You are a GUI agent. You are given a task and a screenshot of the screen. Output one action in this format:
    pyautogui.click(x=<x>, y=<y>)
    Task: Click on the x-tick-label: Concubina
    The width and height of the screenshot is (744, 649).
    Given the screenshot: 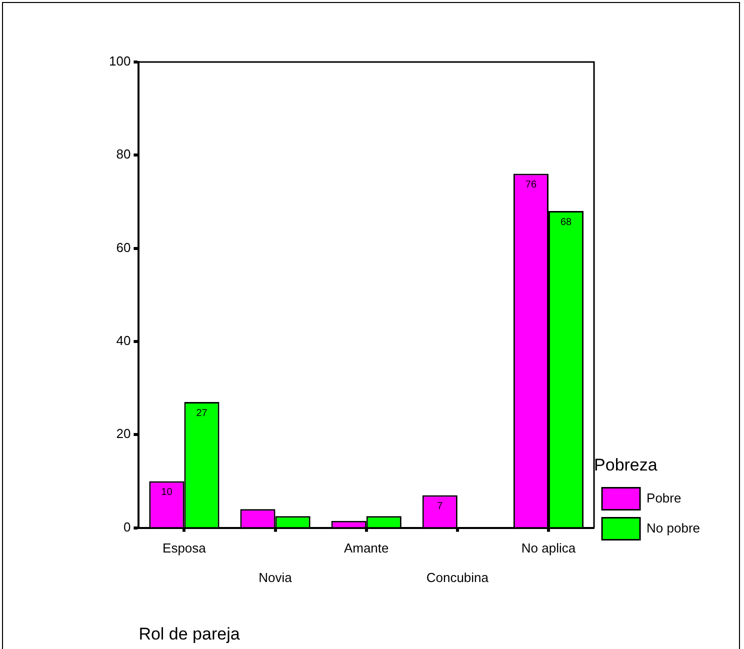 What is the action you would take?
    pyautogui.click(x=458, y=578)
    